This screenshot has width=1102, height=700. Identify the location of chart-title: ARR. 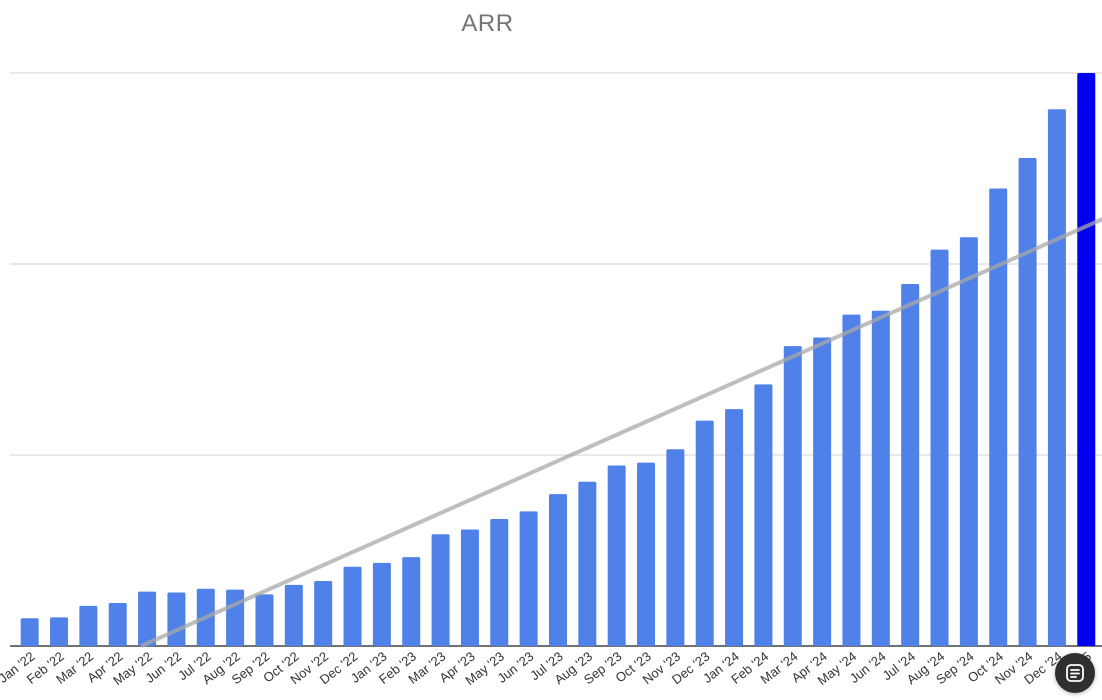
(487, 23).